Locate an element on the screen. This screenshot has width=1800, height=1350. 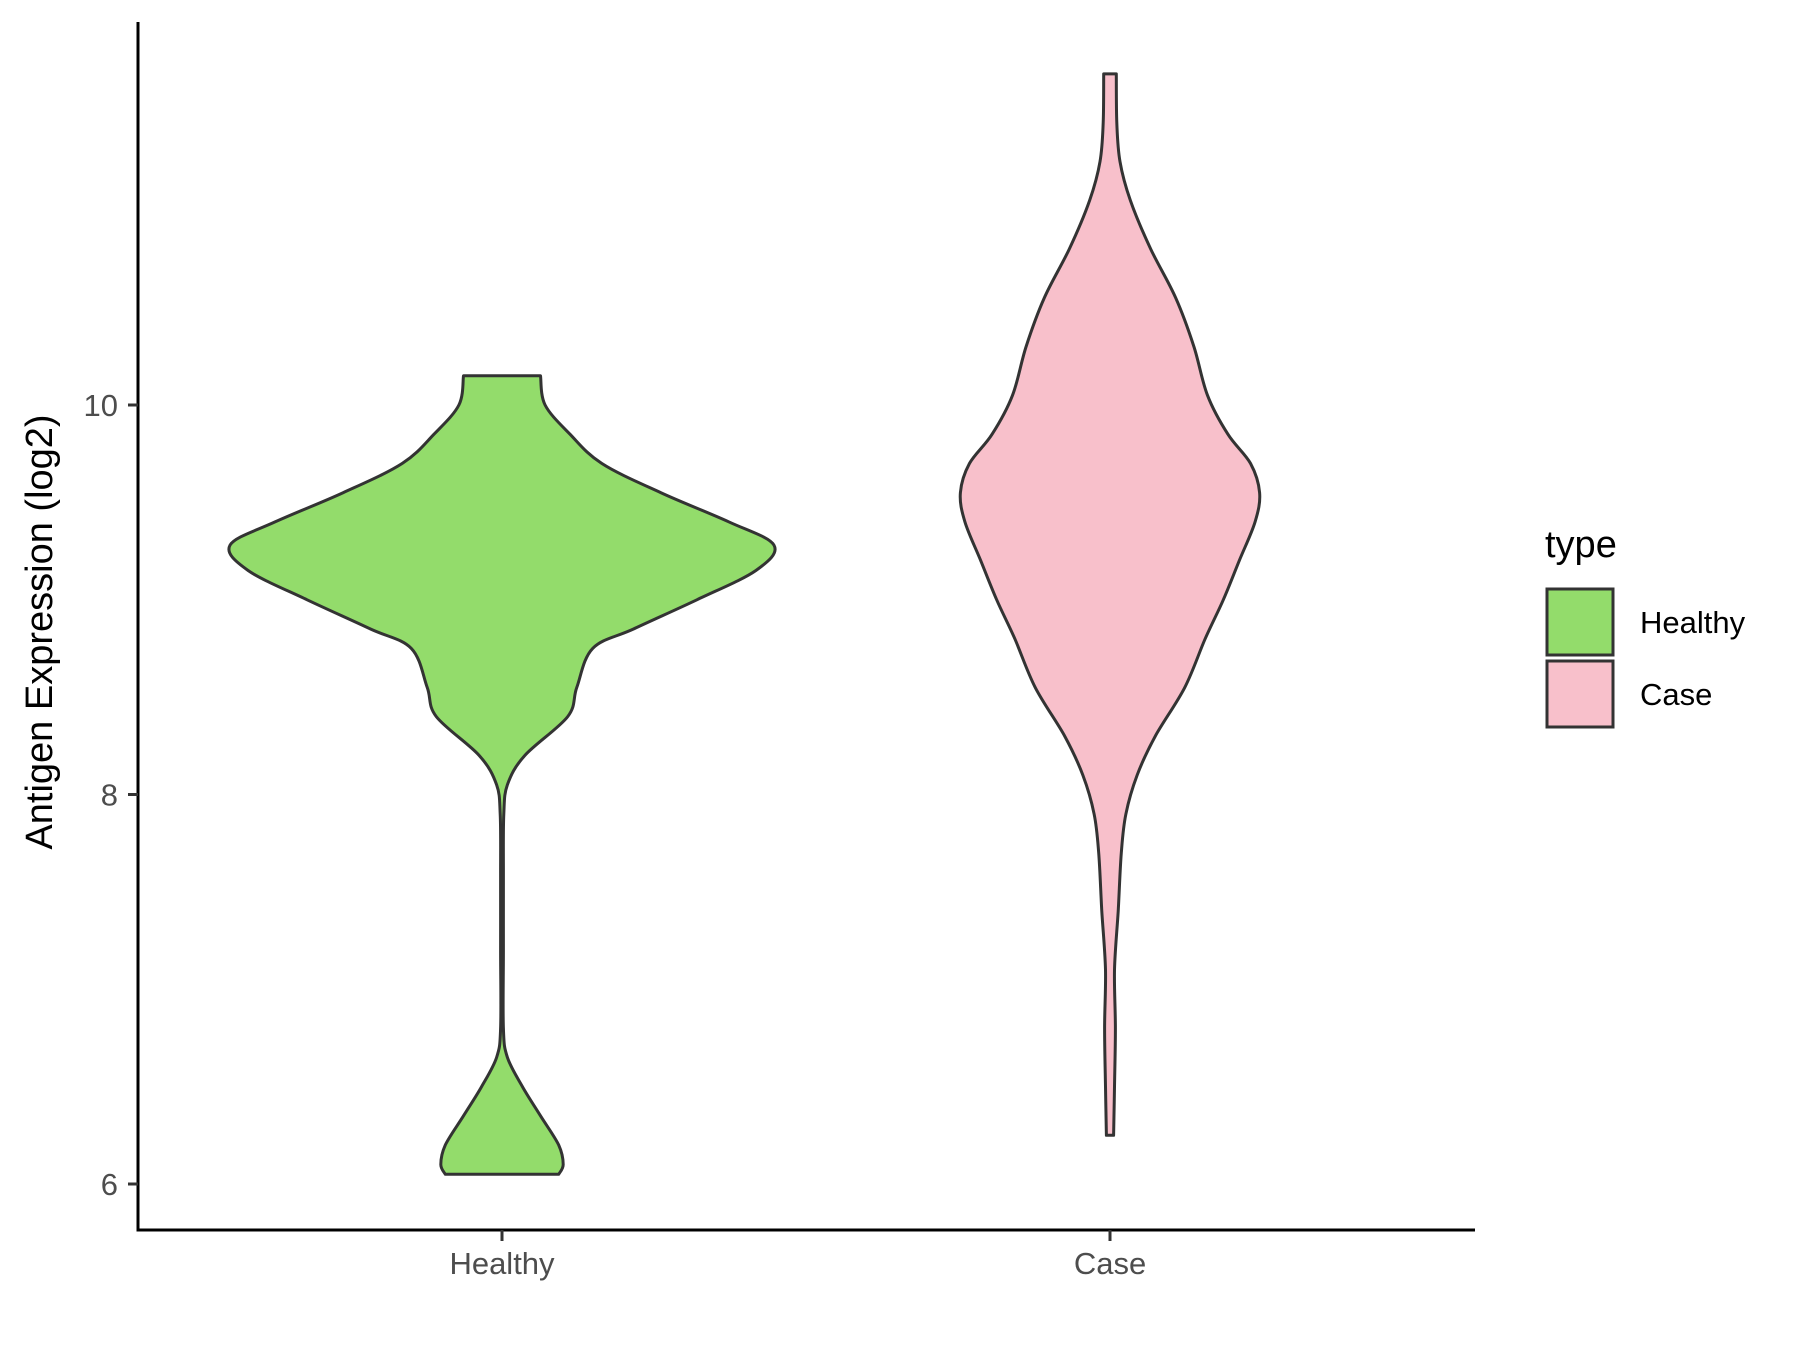
y-ticks: 6 8 10 is located at coordinates (111, 795).